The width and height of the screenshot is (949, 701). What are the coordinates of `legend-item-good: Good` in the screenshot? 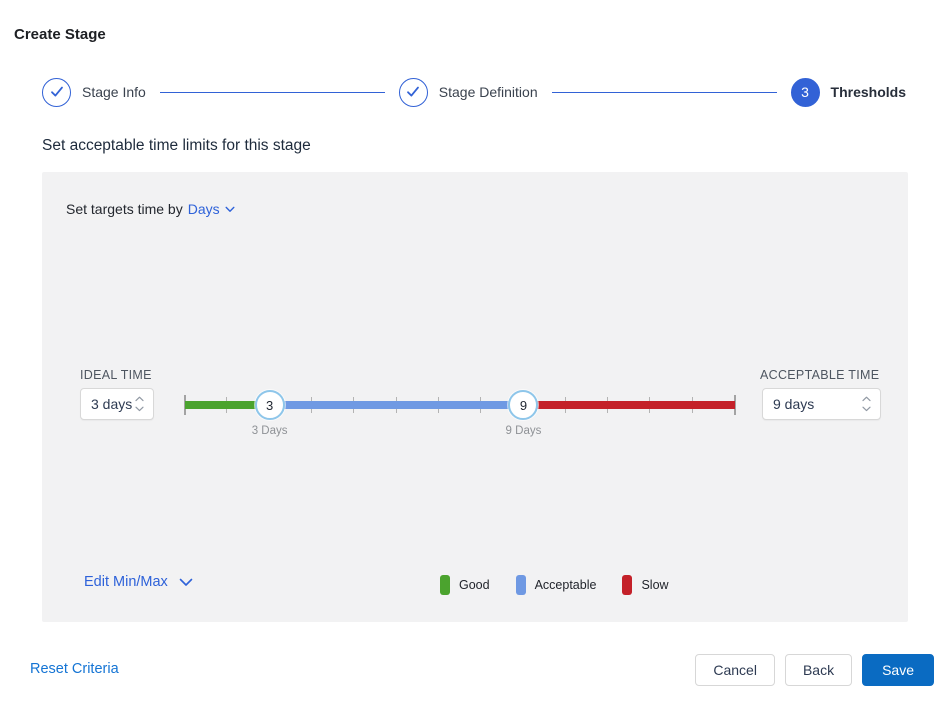 It's located at (465, 585).